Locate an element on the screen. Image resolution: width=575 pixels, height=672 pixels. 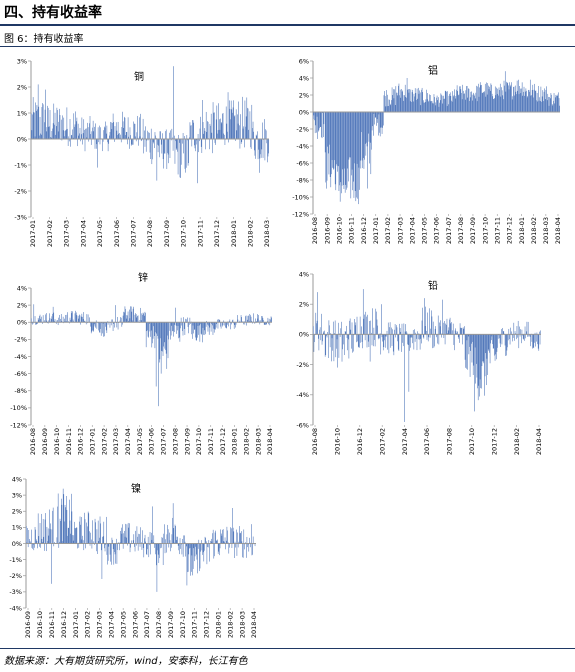
y-tick-label: 4% is located at coordinates (17, 479).